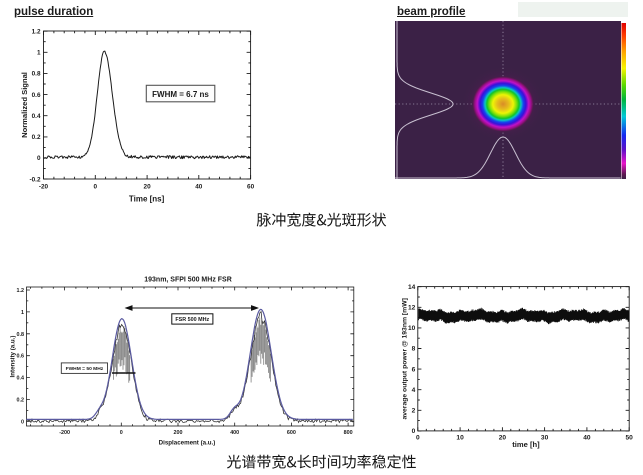  What do you see at coordinates (291, 433) in the screenshot?
I see `svg-text: 600` at bounding box center [291, 433].